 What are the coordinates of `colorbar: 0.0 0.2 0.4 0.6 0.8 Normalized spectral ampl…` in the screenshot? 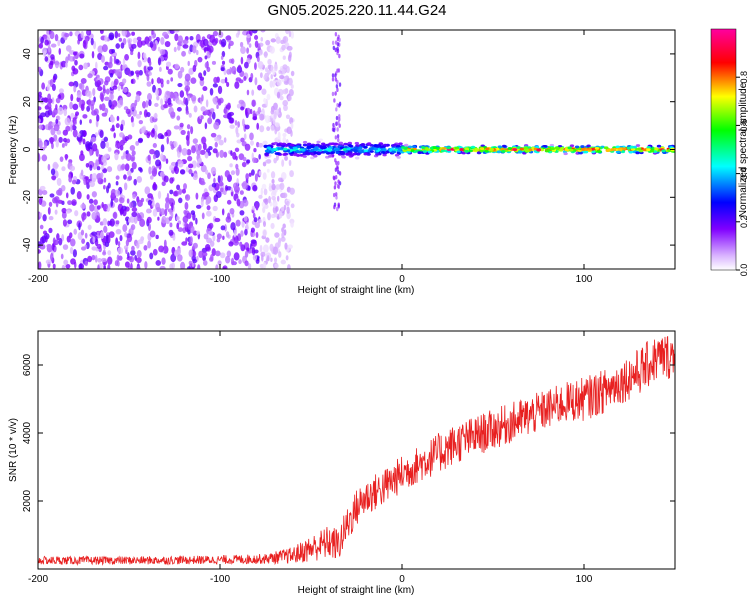 It's located at (729, 152).